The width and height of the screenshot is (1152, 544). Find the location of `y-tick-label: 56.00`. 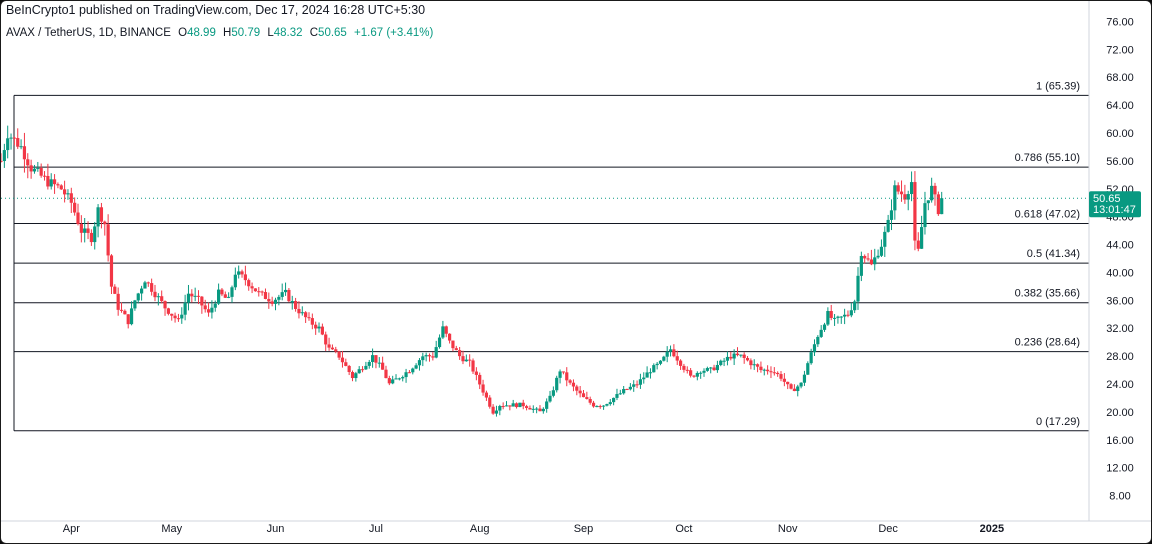

y-tick-label: 56.00 is located at coordinates (1120, 162).